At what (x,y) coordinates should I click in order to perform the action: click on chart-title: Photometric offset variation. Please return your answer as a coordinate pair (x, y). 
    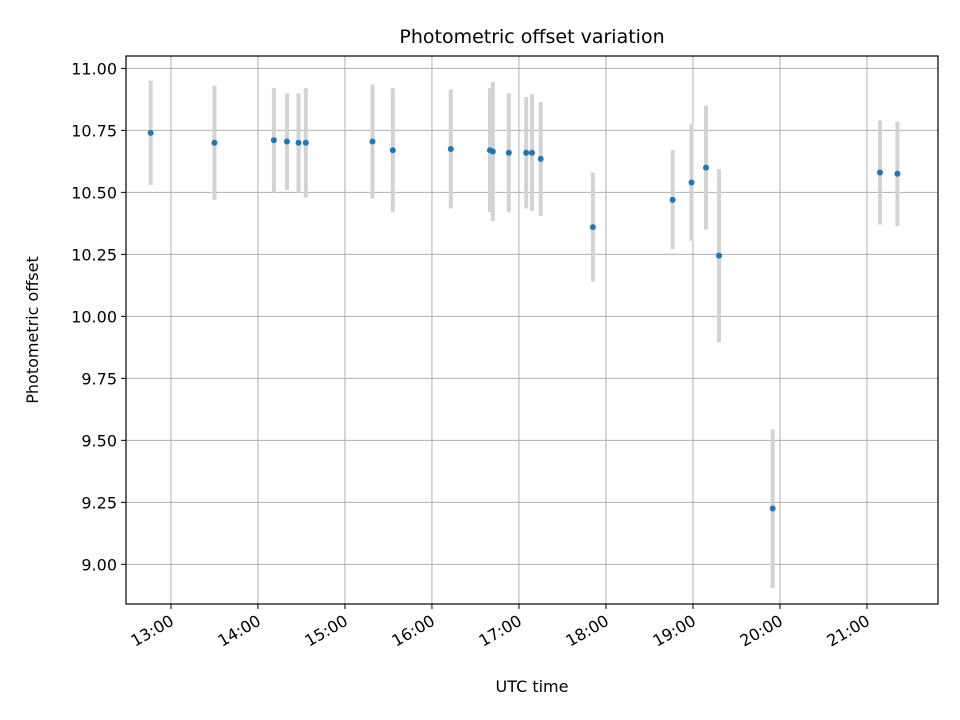
    Looking at the image, I should click on (531, 37).